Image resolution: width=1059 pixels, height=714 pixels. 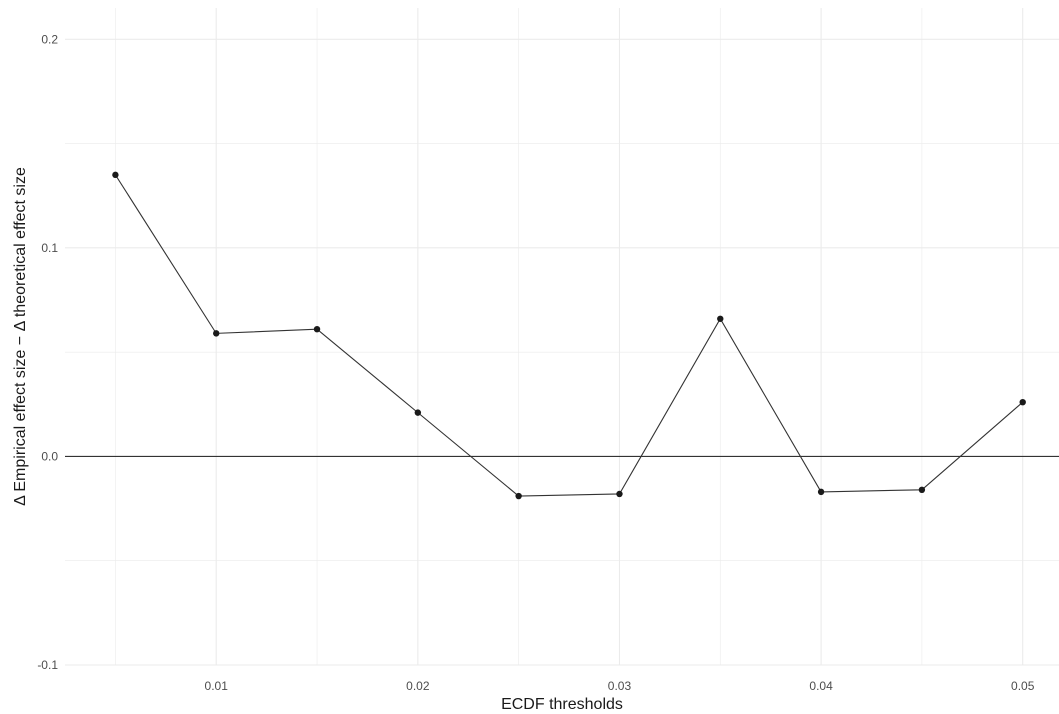 I want to click on x-tick-label: 0.01, so click(x=217, y=686).